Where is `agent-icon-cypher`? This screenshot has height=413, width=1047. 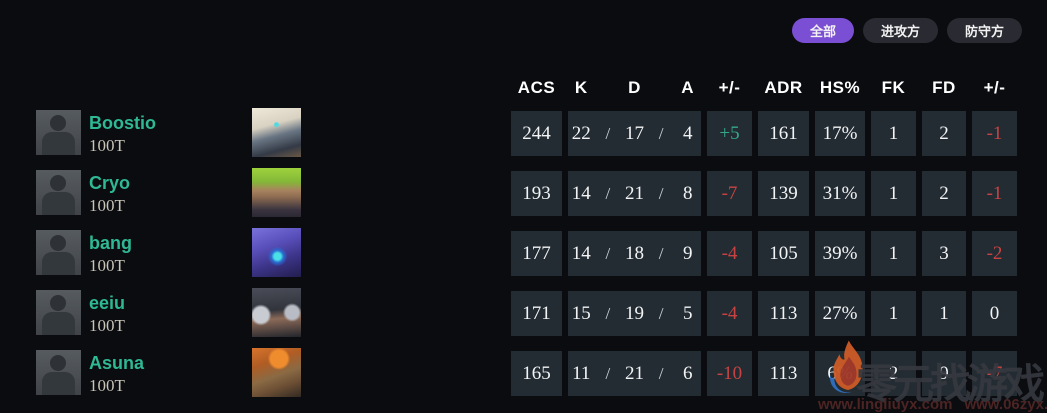
agent-icon-cypher is located at coordinates (276, 132).